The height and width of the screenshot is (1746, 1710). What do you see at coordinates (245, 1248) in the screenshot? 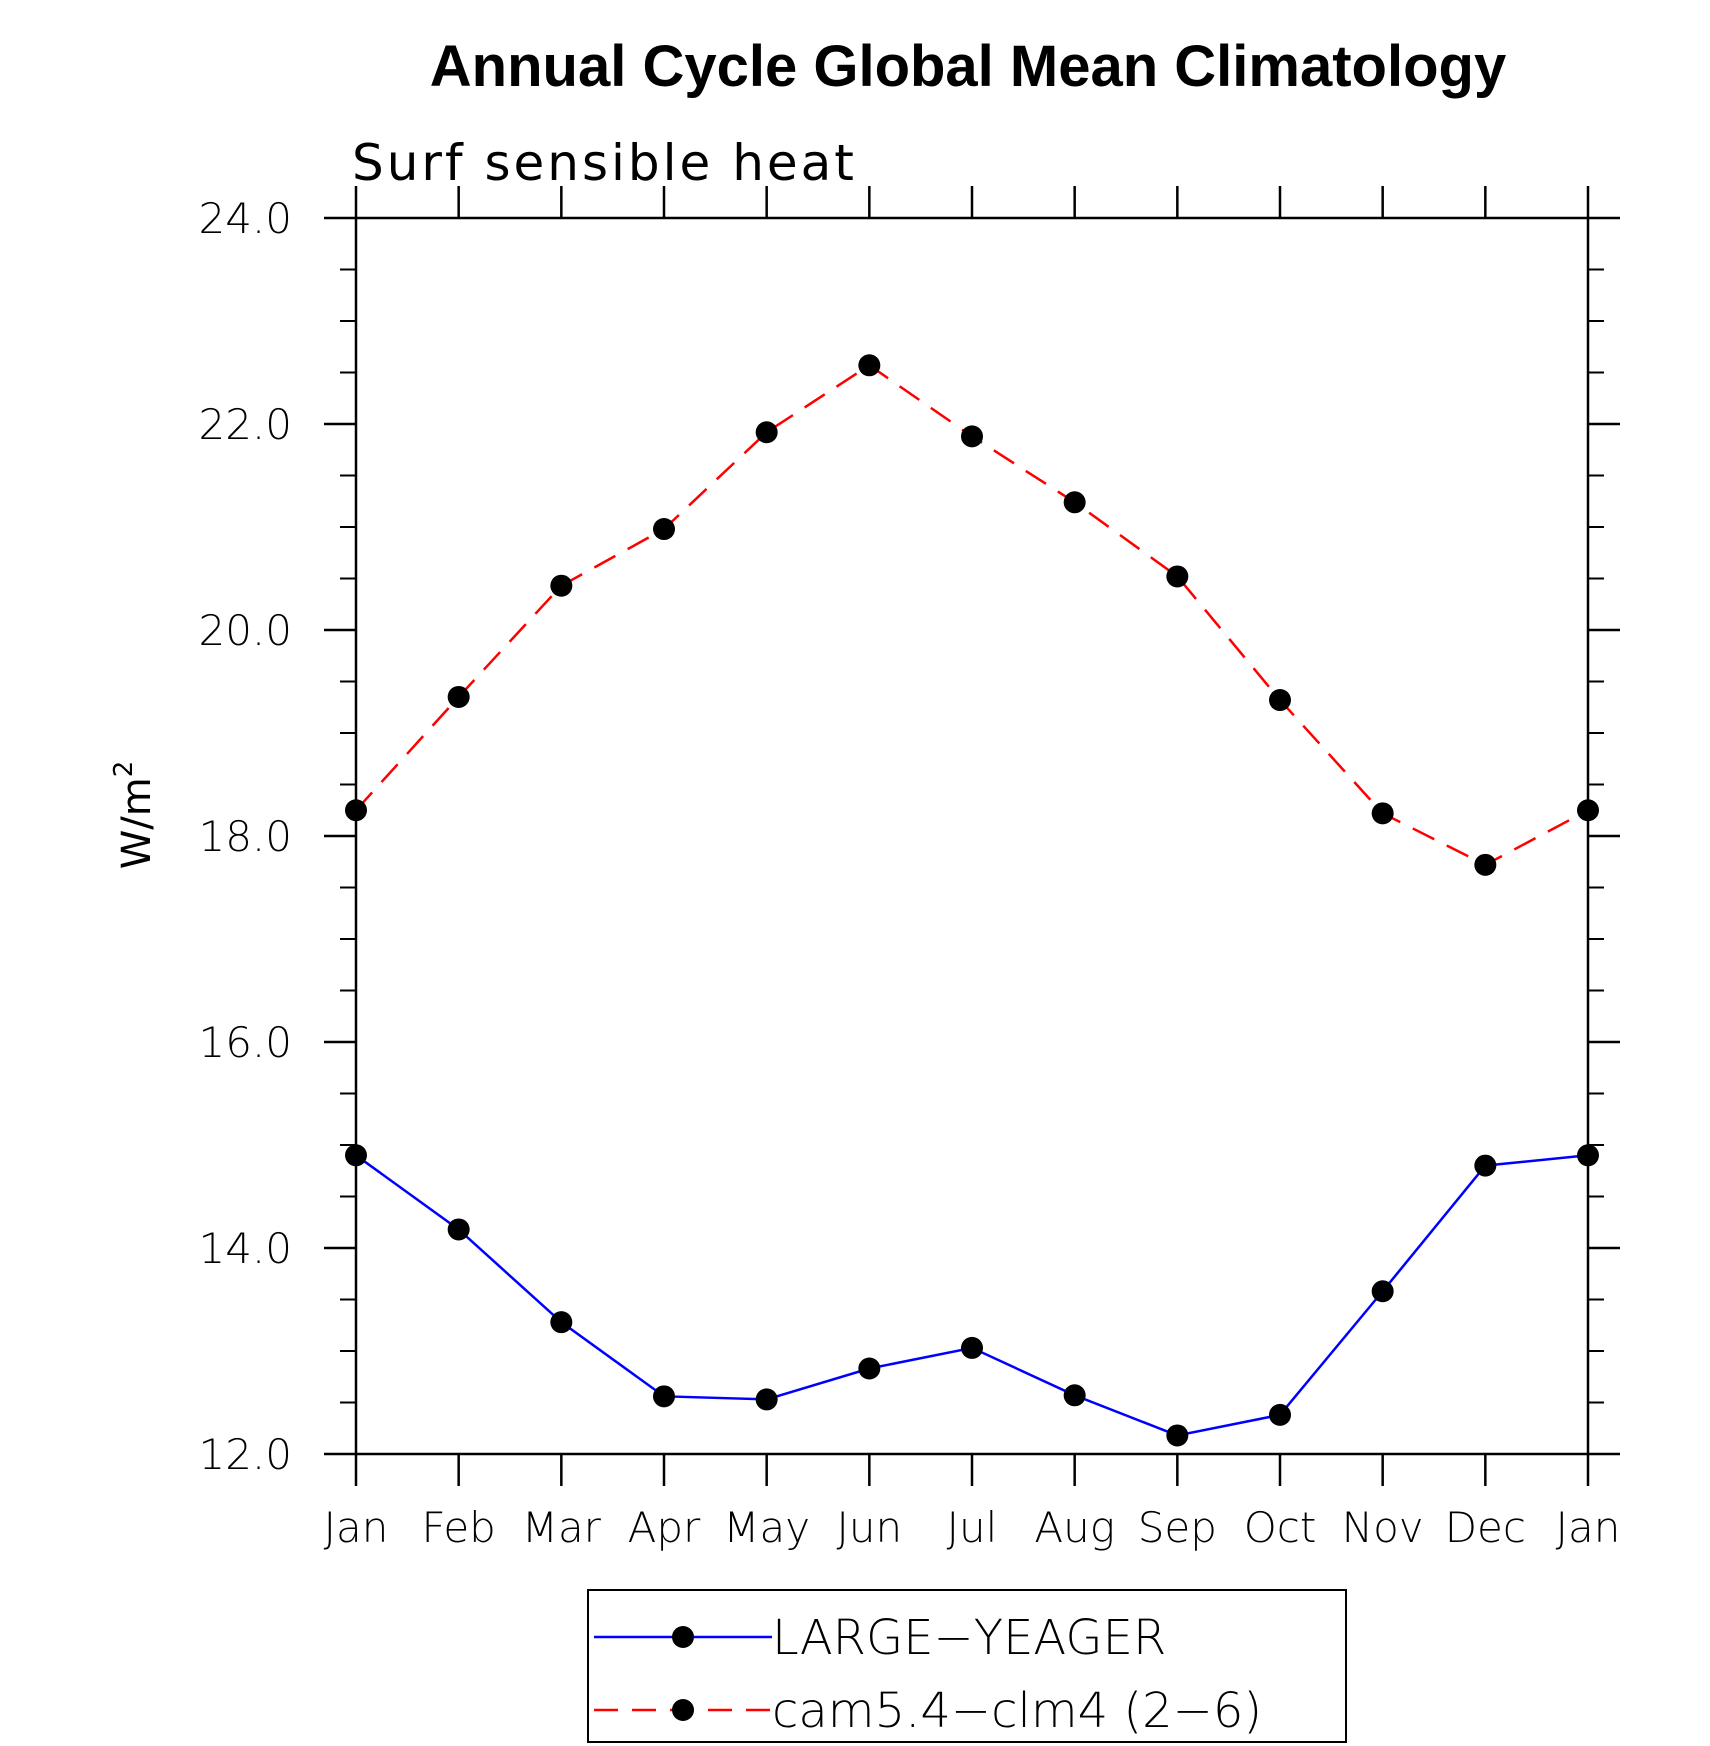
I see `y-tick-label: 14.0` at bounding box center [245, 1248].